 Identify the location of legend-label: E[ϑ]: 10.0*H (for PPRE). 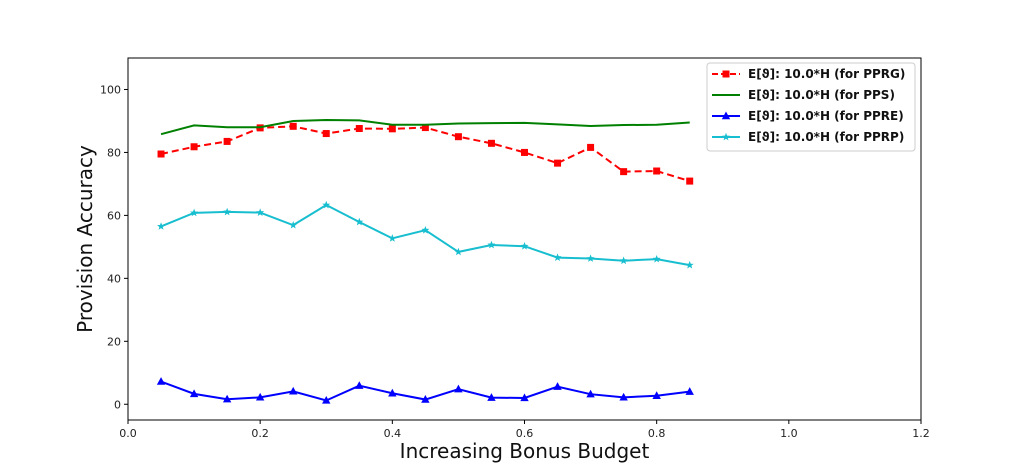
(826, 116).